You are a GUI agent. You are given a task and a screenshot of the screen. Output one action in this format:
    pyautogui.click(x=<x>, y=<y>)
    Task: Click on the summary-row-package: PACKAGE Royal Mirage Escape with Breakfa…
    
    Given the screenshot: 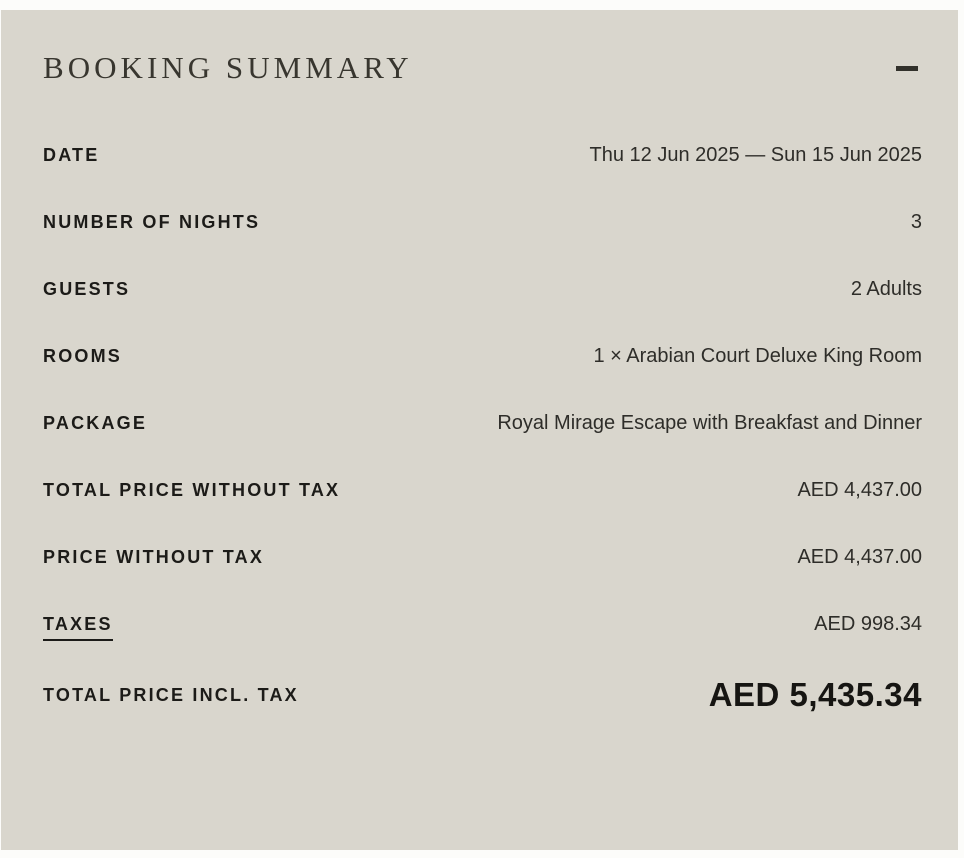 What is the action you would take?
    pyautogui.click(x=482, y=423)
    